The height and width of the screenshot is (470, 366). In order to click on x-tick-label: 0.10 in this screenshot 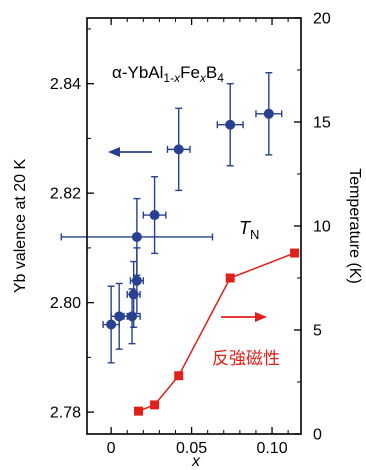, I will do `click(271, 448)`.